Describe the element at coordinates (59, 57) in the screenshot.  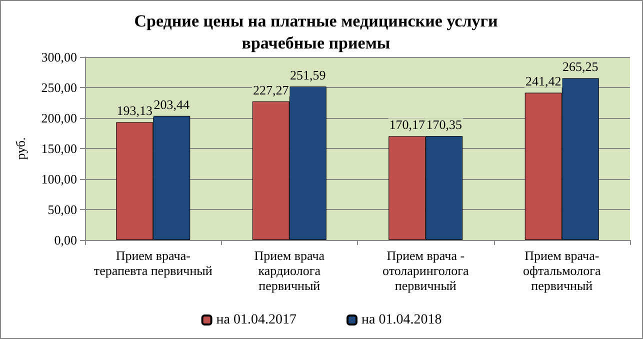
I see `y-tick-label: 300,00` at that location.